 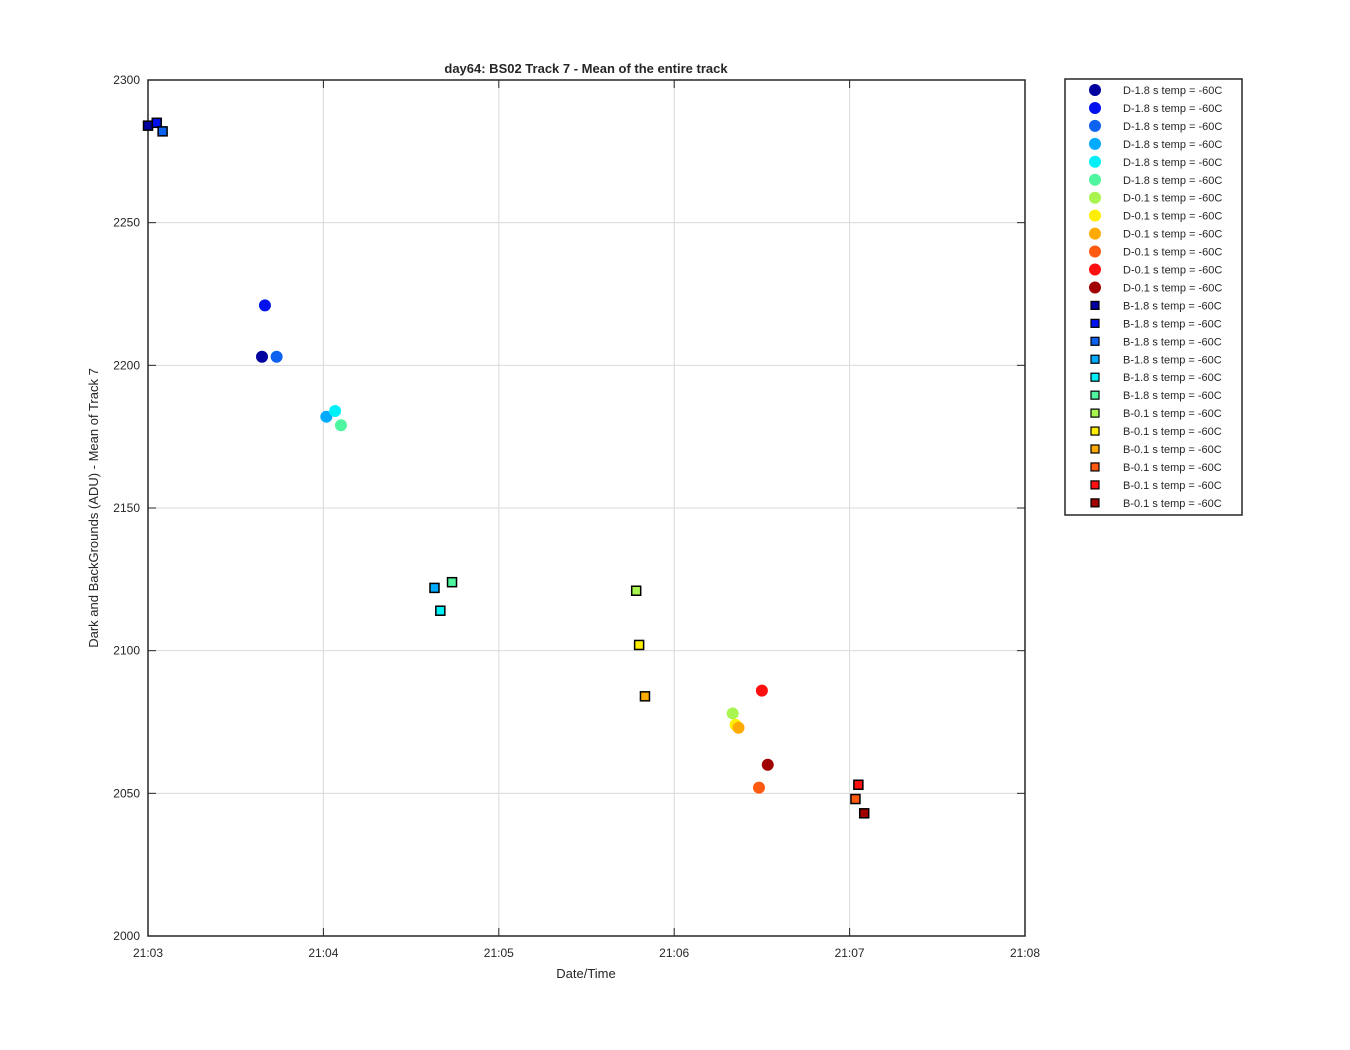 What do you see at coordinates (126, 365) in the screenshot?
I see `y-tick-label: 2200` at bounding box center [126, 365].